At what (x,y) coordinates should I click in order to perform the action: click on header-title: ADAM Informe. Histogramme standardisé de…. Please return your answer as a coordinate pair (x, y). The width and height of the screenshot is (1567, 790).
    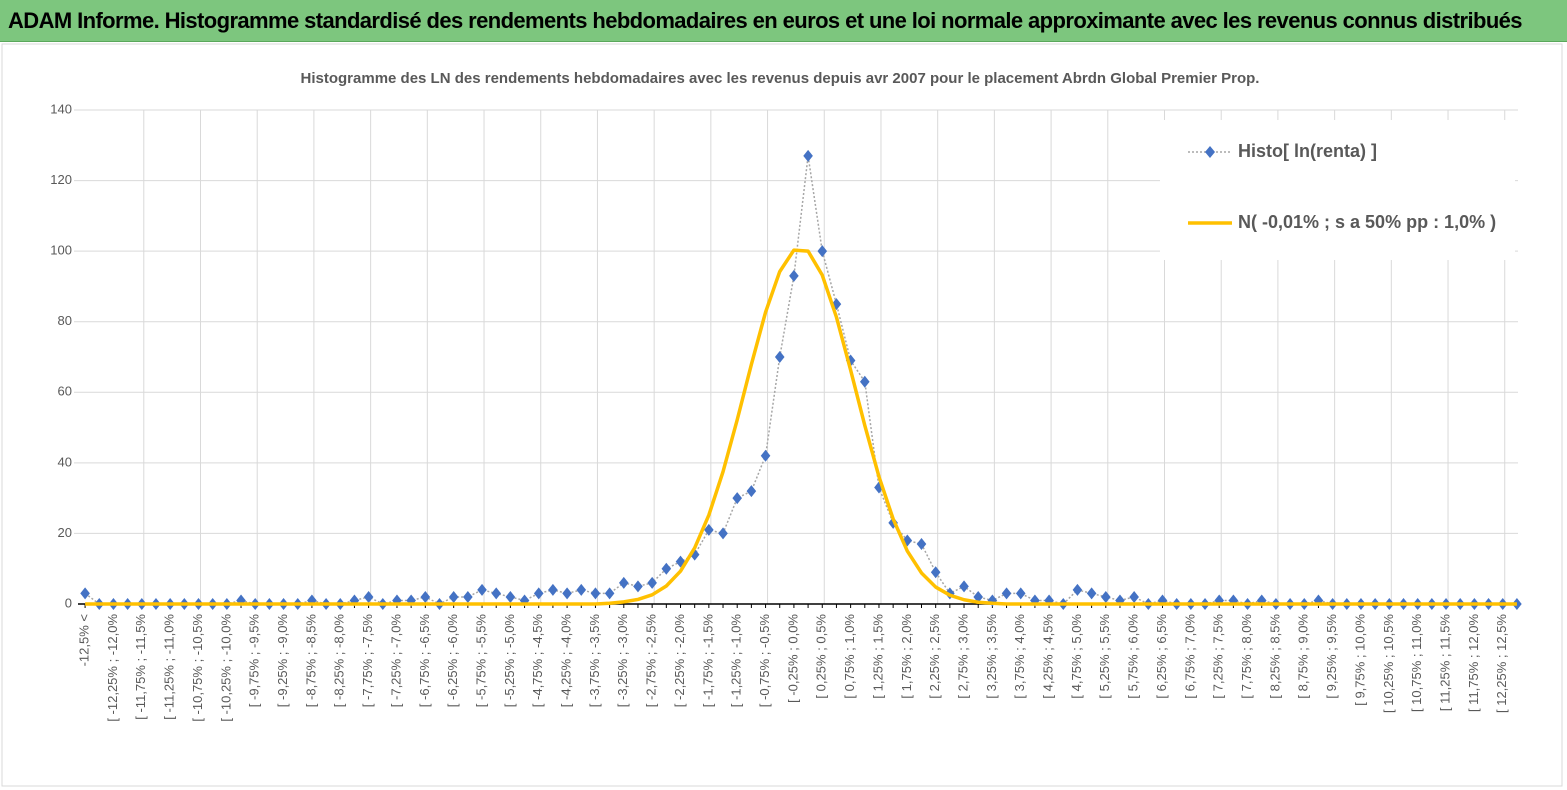
    Looking at the image, I should click on (765, 20).